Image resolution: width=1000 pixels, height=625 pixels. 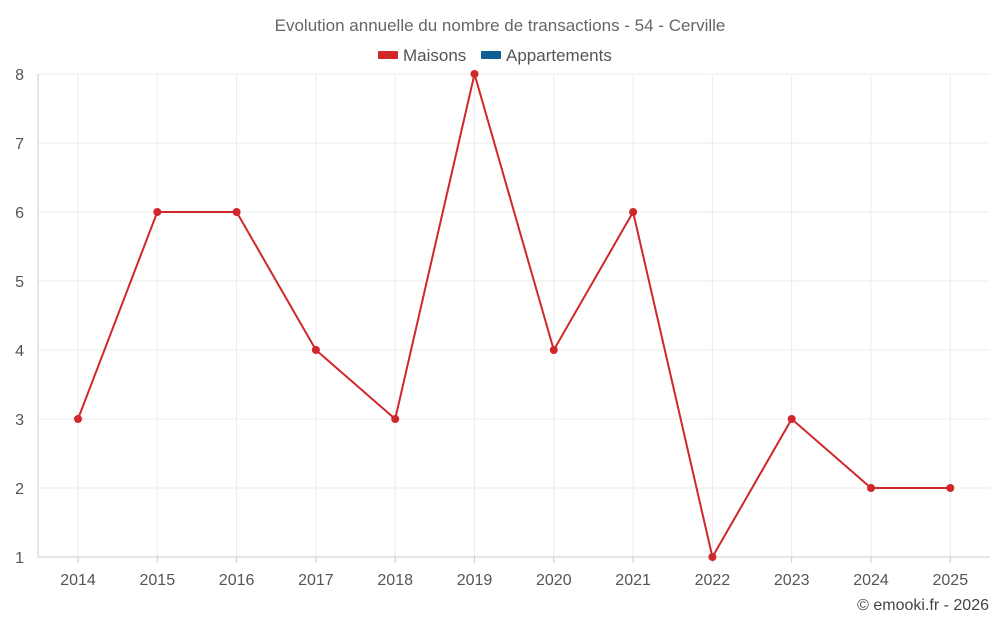 What do you see at coordinates (19, 144) in the screenshot?
I see `y-tick-label: 7` at bounding box center [19, 144].